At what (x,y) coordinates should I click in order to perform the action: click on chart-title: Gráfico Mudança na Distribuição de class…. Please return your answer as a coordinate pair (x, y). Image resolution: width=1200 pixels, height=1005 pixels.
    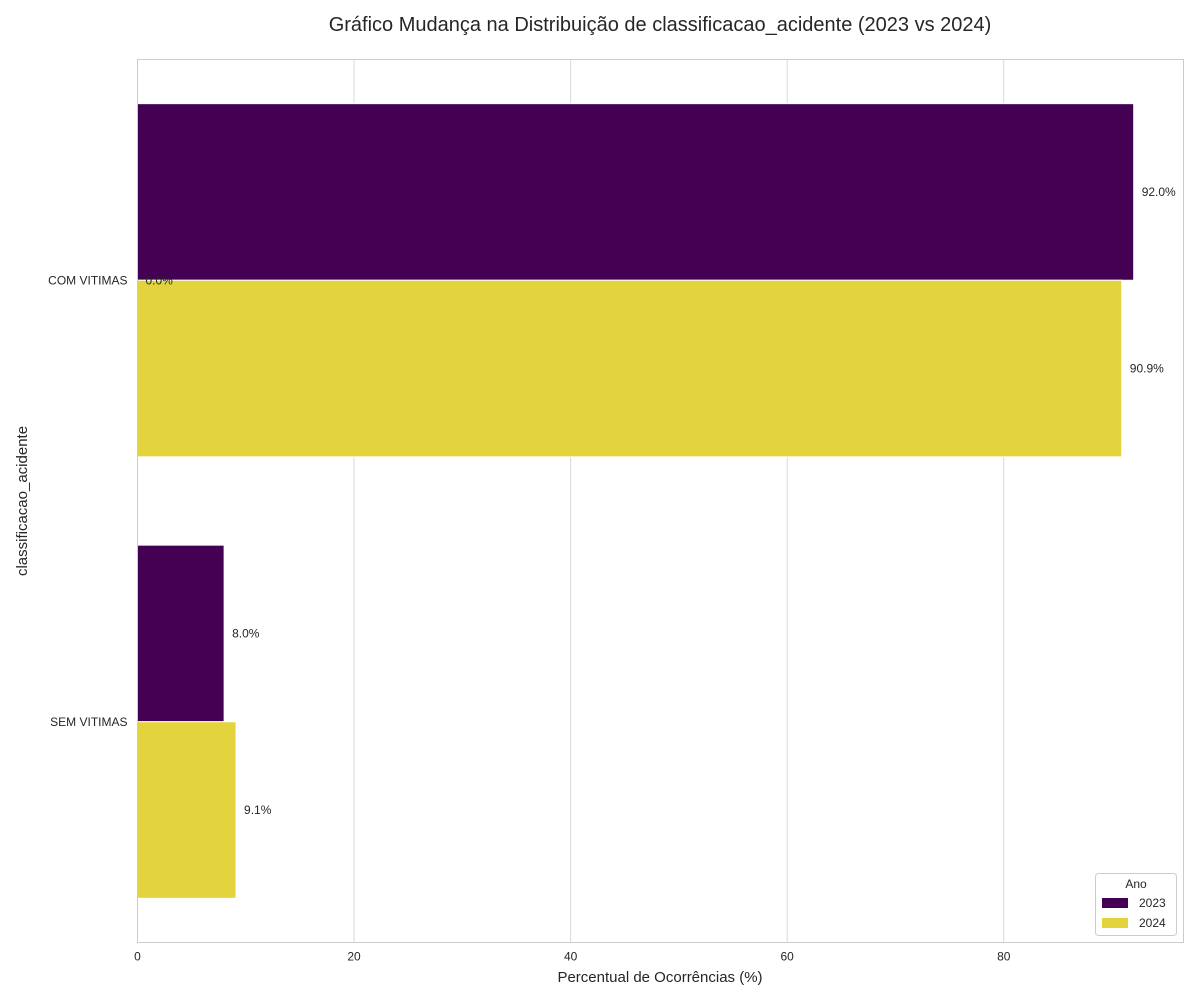
    Looking at the image, I should click on (660, 25).